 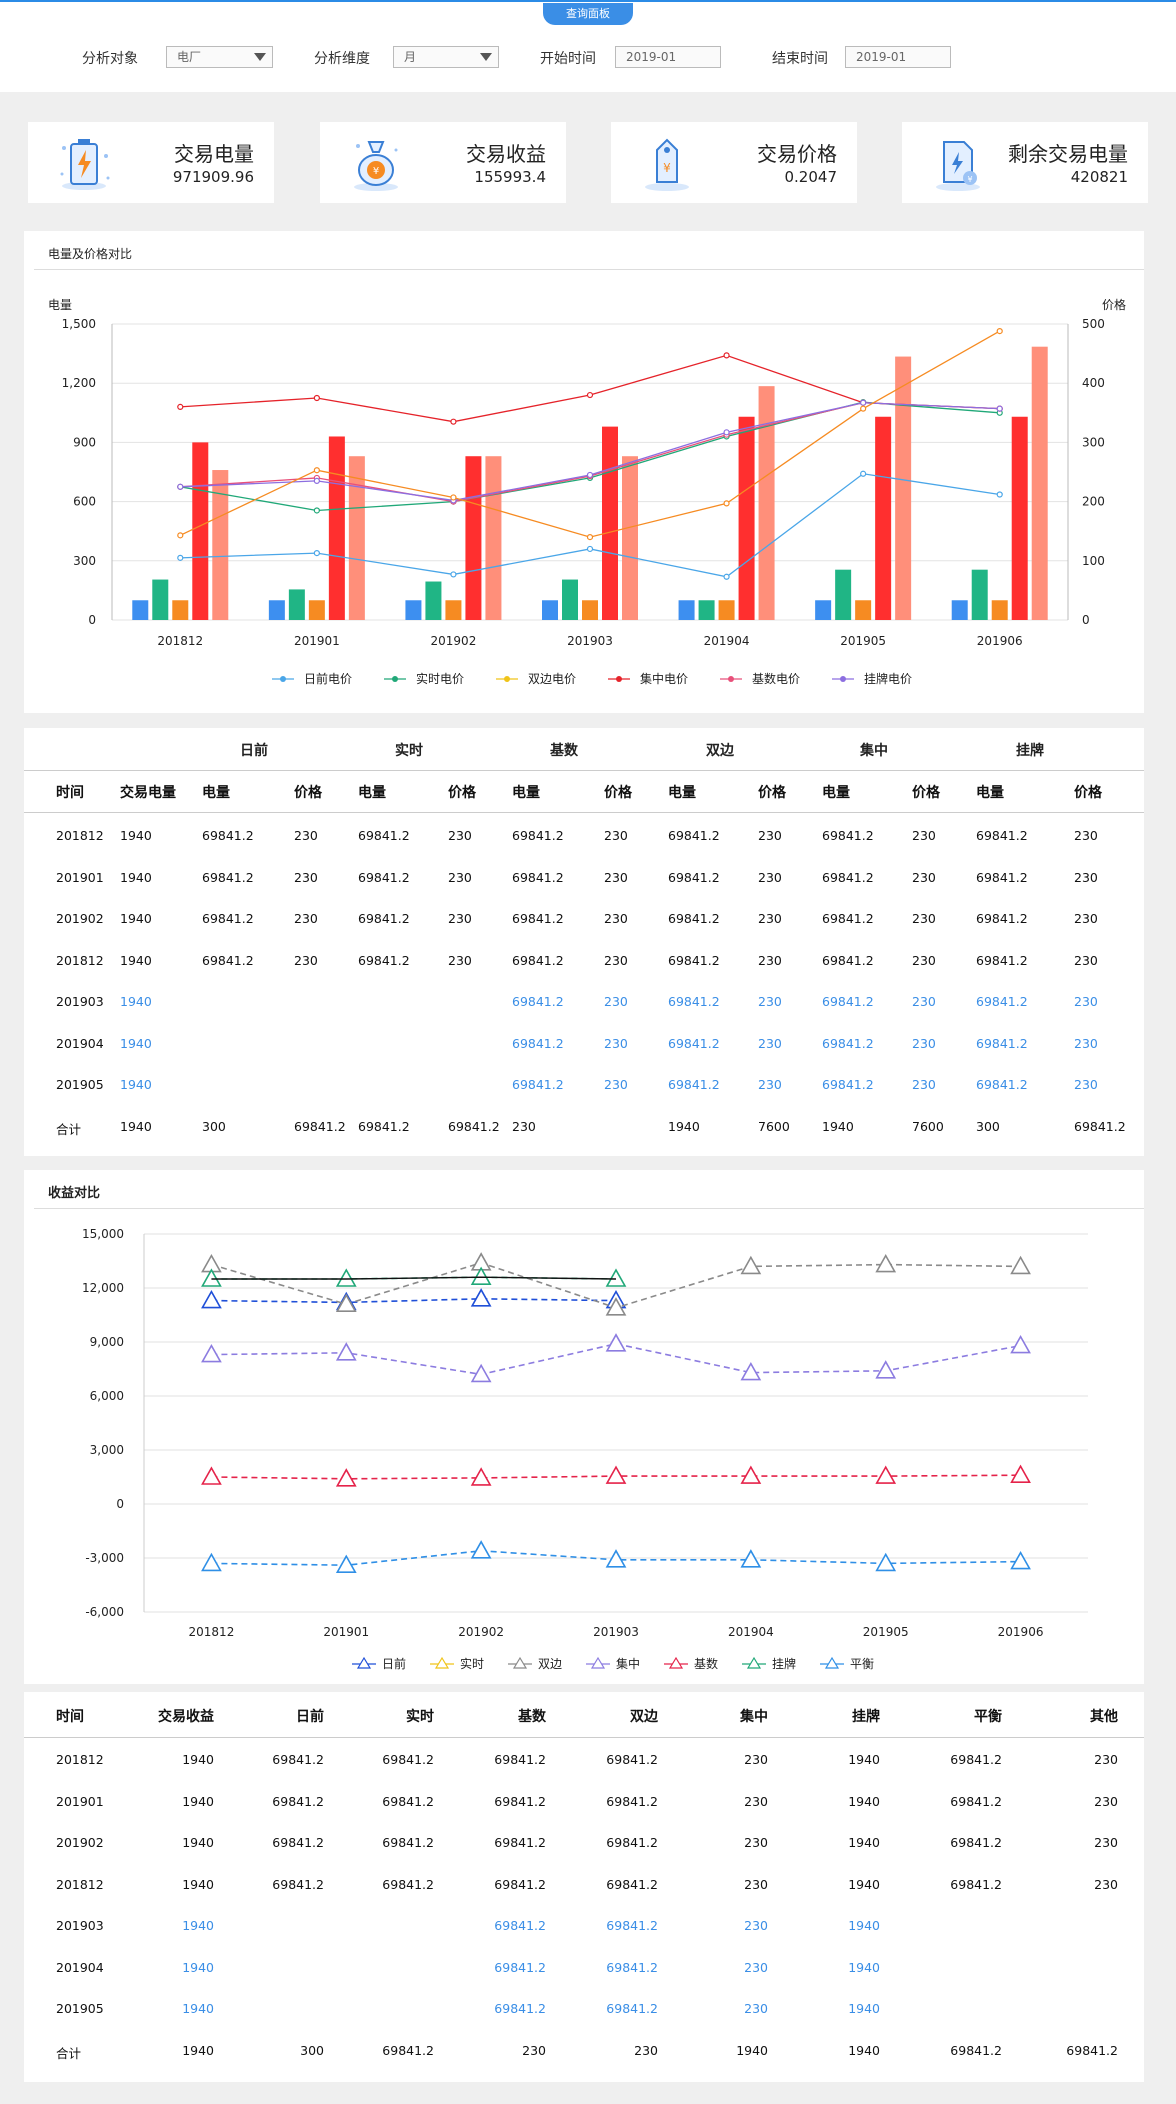 What do you see at coordinates (832, 1662) in the screenshot?
I see `legend-swatch-triangle` at bounding box center [832, 1662].